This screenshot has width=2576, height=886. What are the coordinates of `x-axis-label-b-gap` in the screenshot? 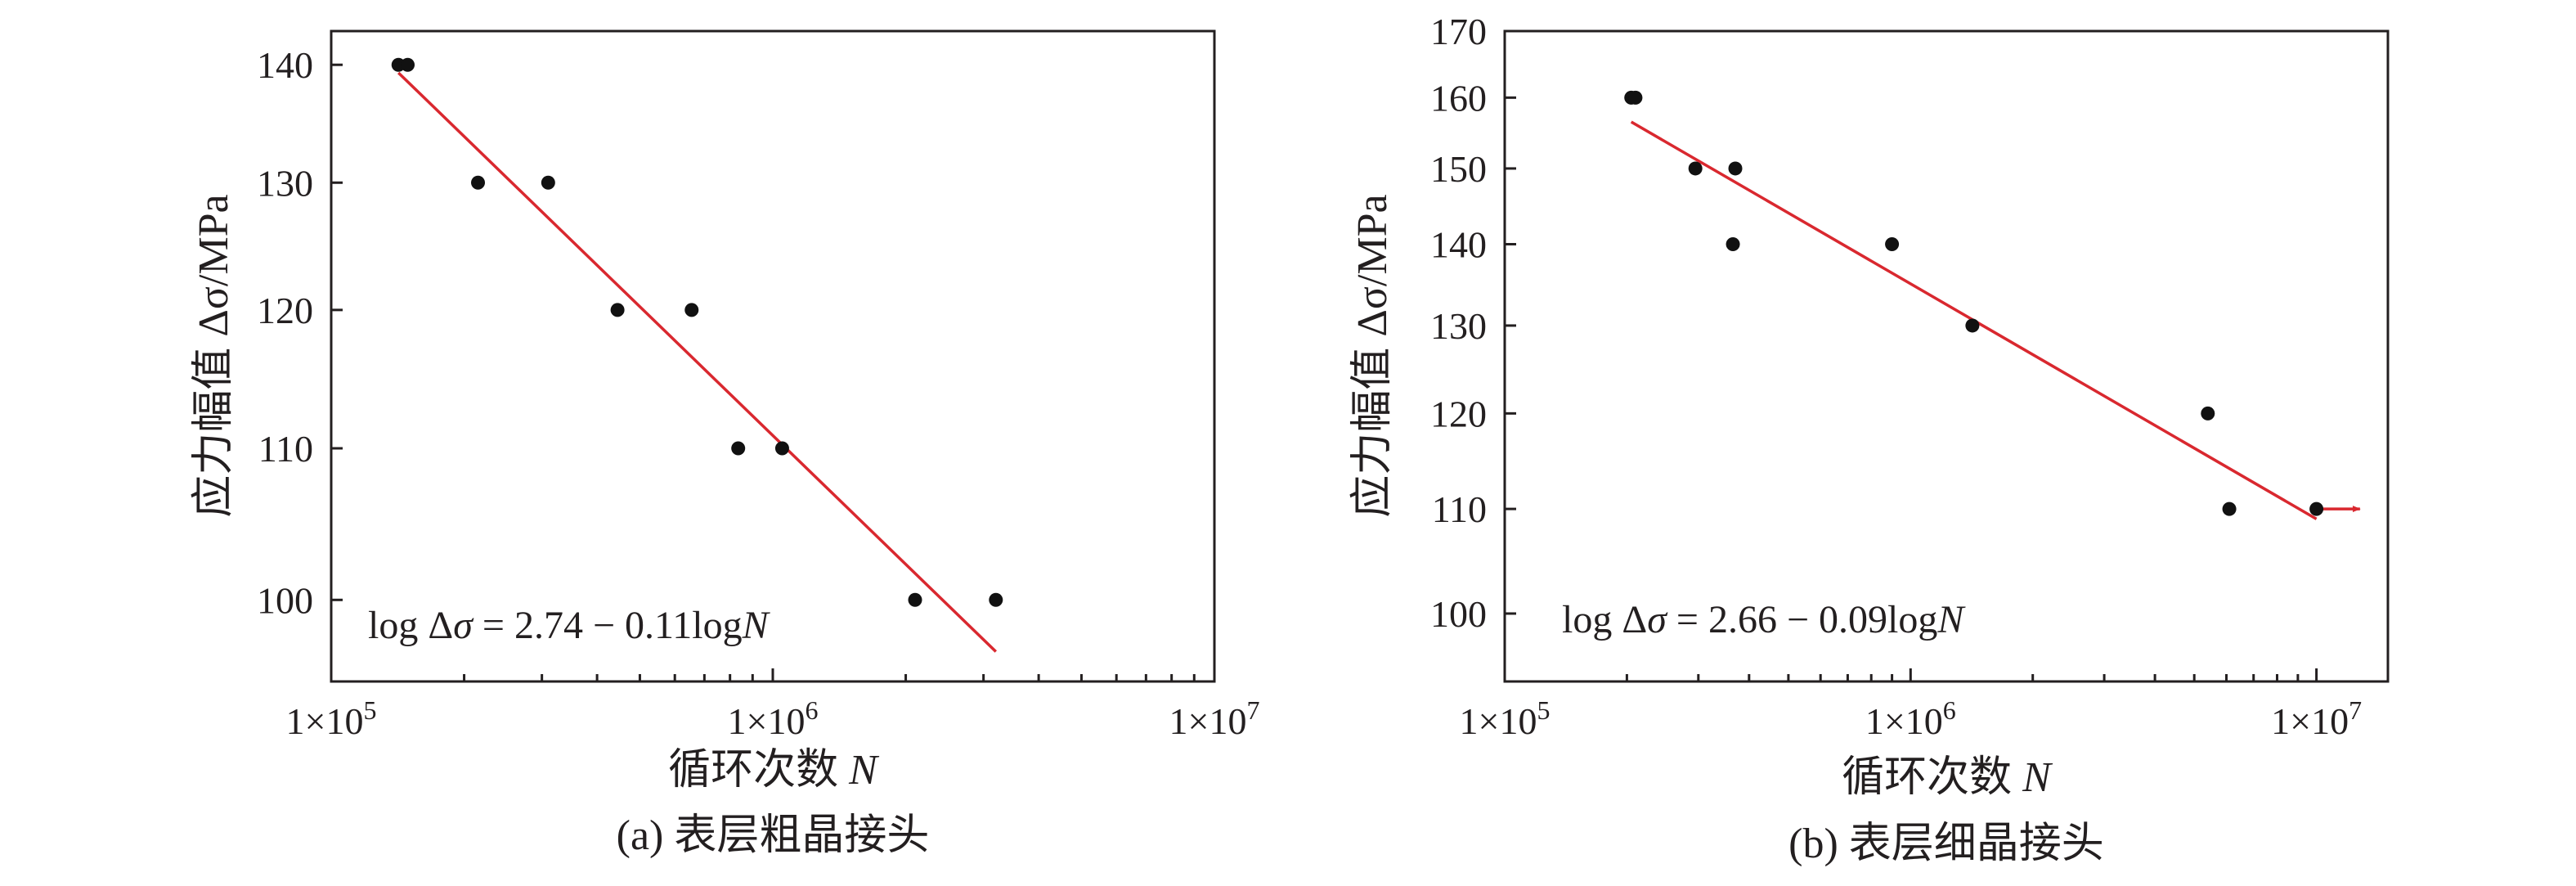 It's located at (2017, 777).